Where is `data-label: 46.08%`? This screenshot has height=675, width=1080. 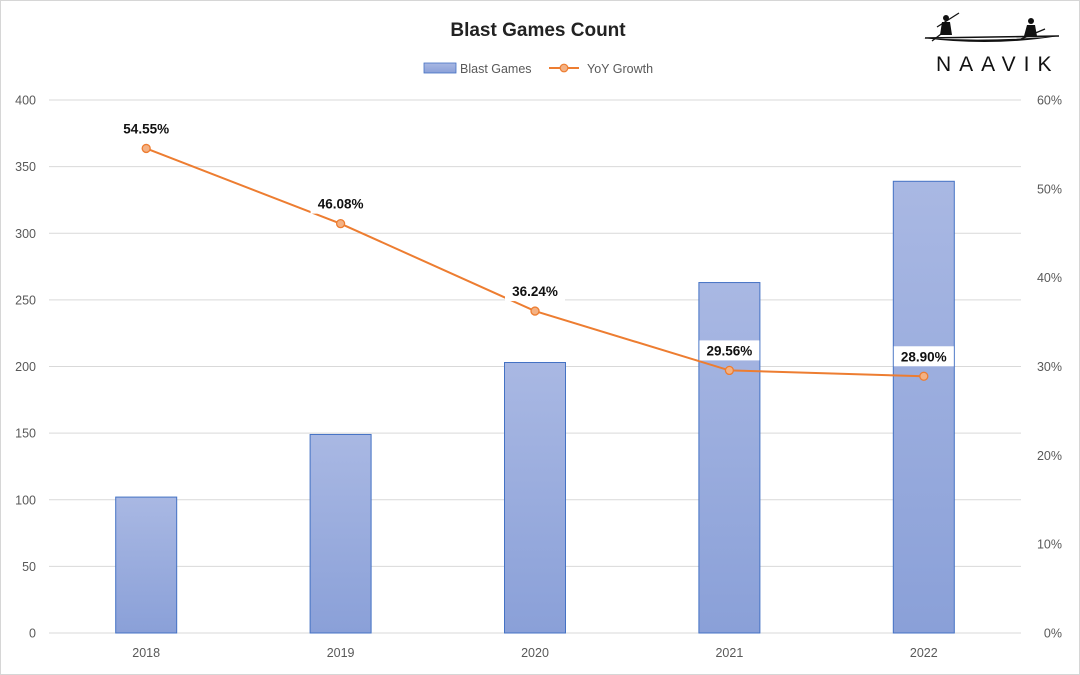 data-label: 46.08% is located at coordinates (341, 204).